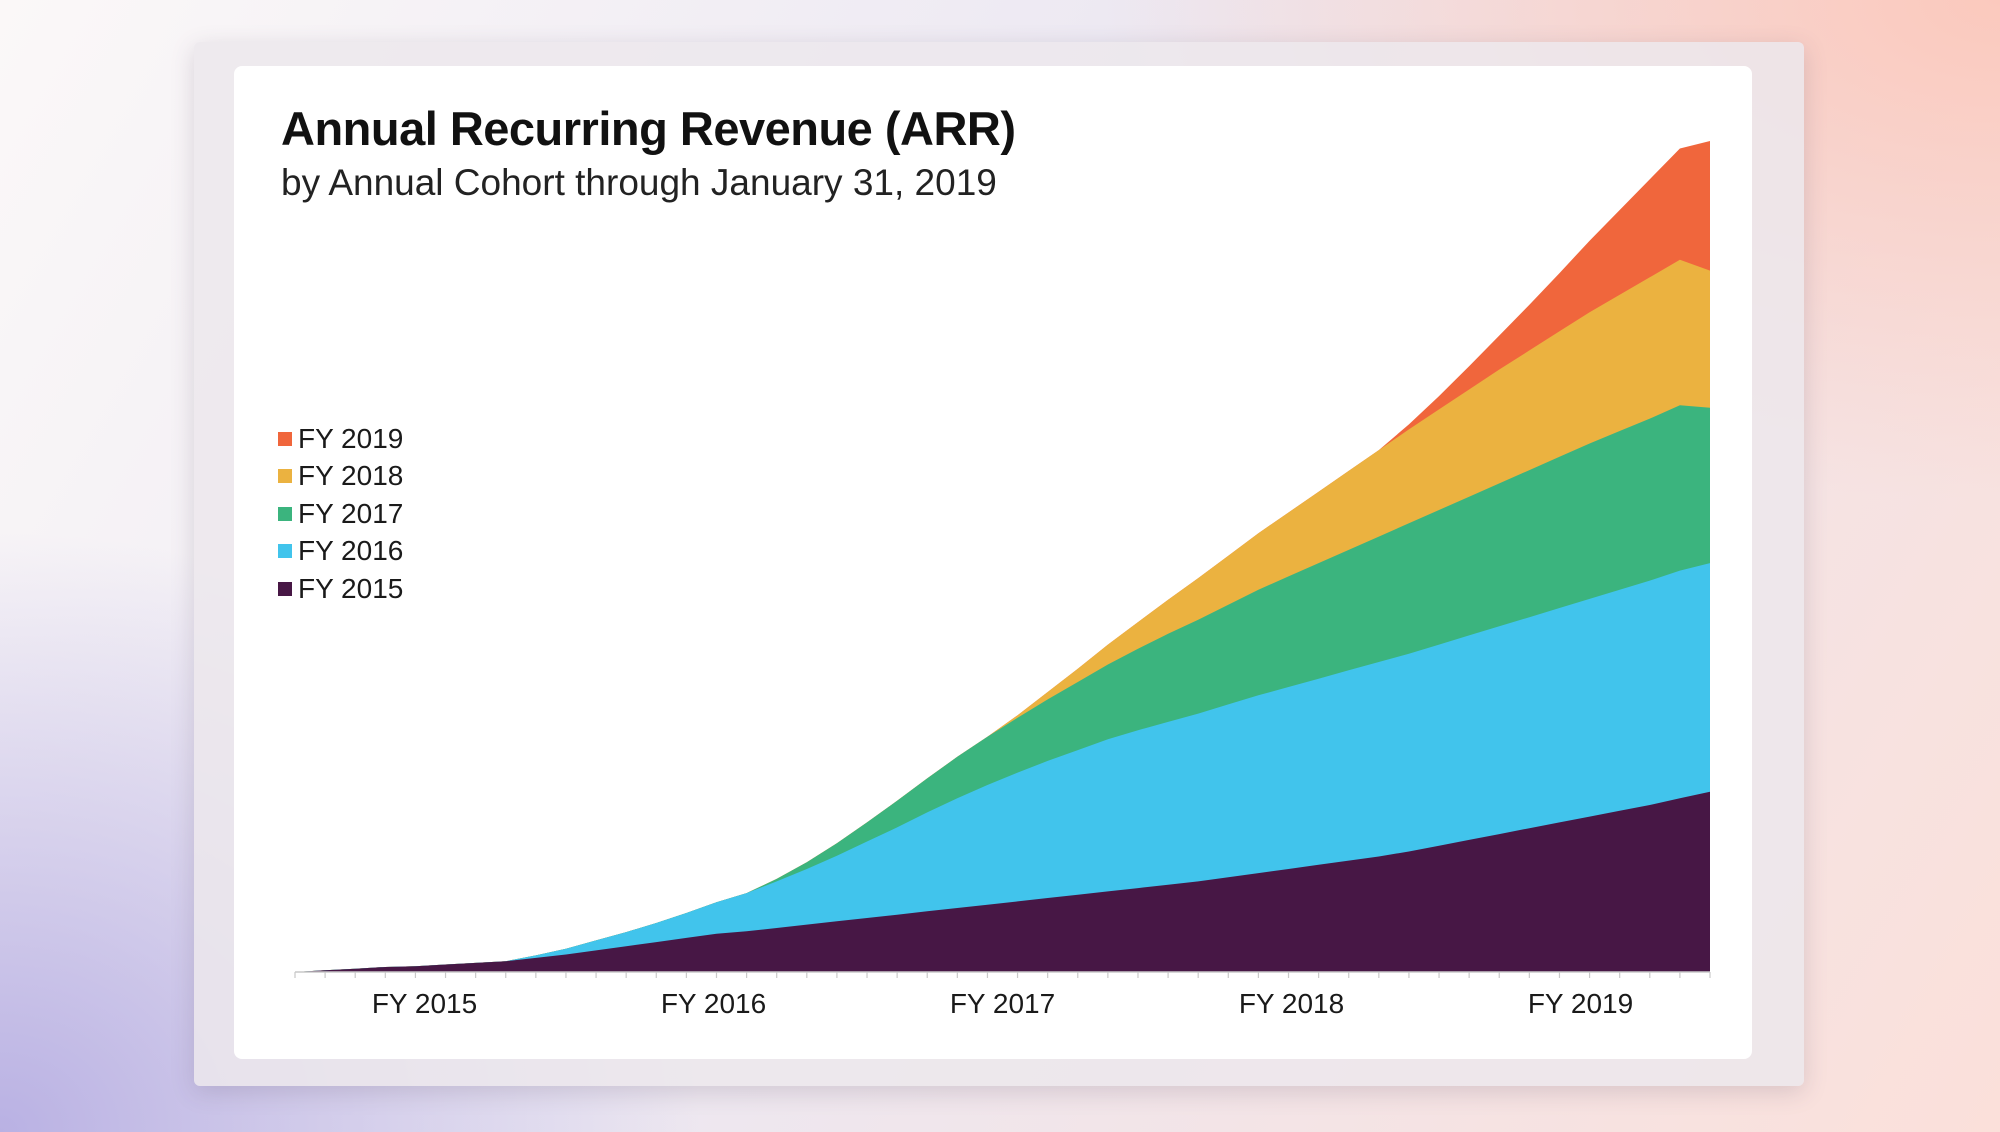 The height and width of the screenshot is (1132, 2000). I want to click on chart-legend: FY 2019 FY 2018 FY 2017 FY 2016 FY 2015, so click(340, 514).